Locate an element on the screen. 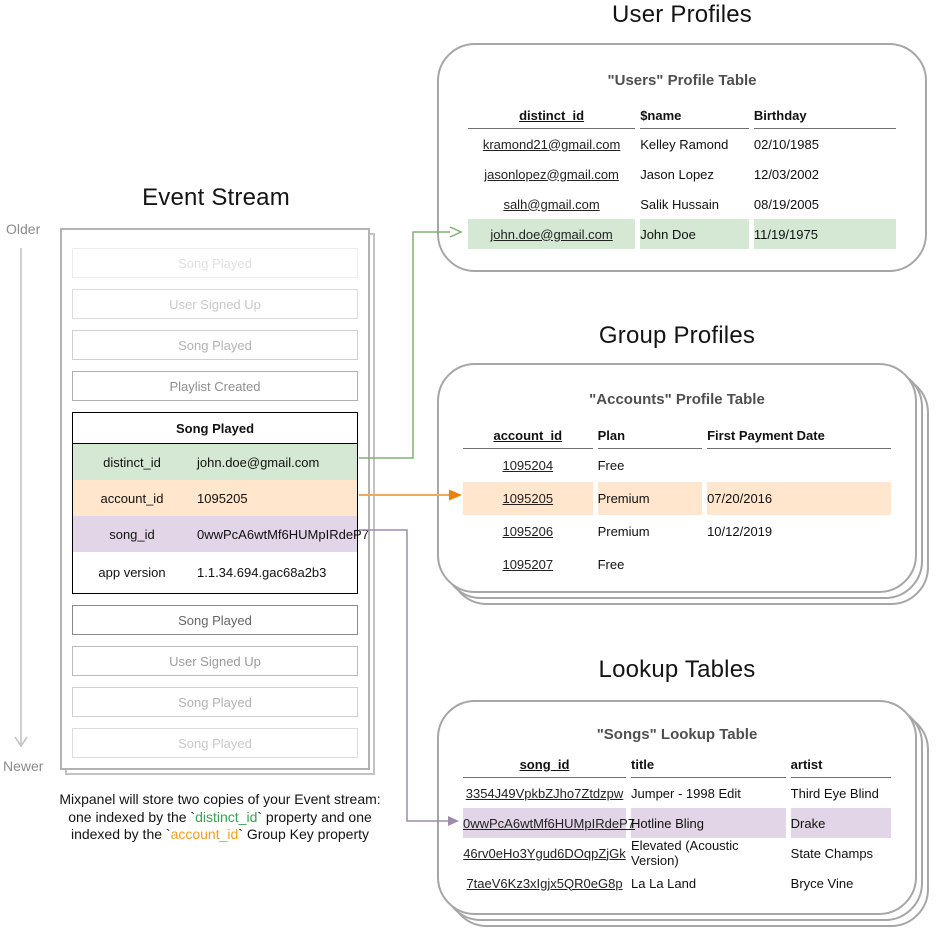 This screenshot has width=941, height=951. cell: 10/12/2019 is located at coordinates (740, 531).